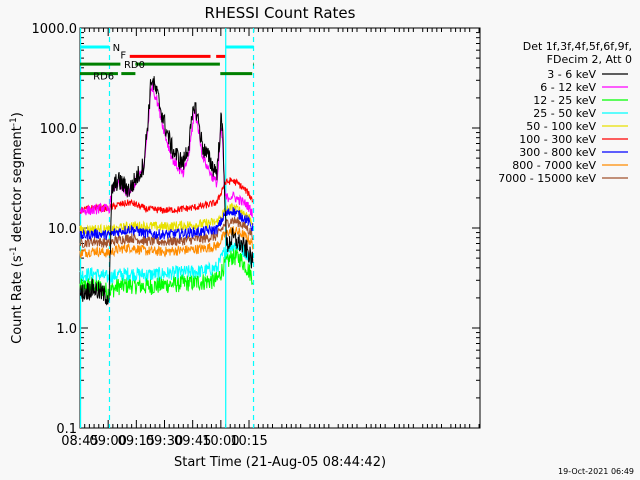  What do you see at coordinates (564, 100) in the screenshot?
I see `legend-entry-label: 12 - 25 keV` at bounding box center [564, 100].